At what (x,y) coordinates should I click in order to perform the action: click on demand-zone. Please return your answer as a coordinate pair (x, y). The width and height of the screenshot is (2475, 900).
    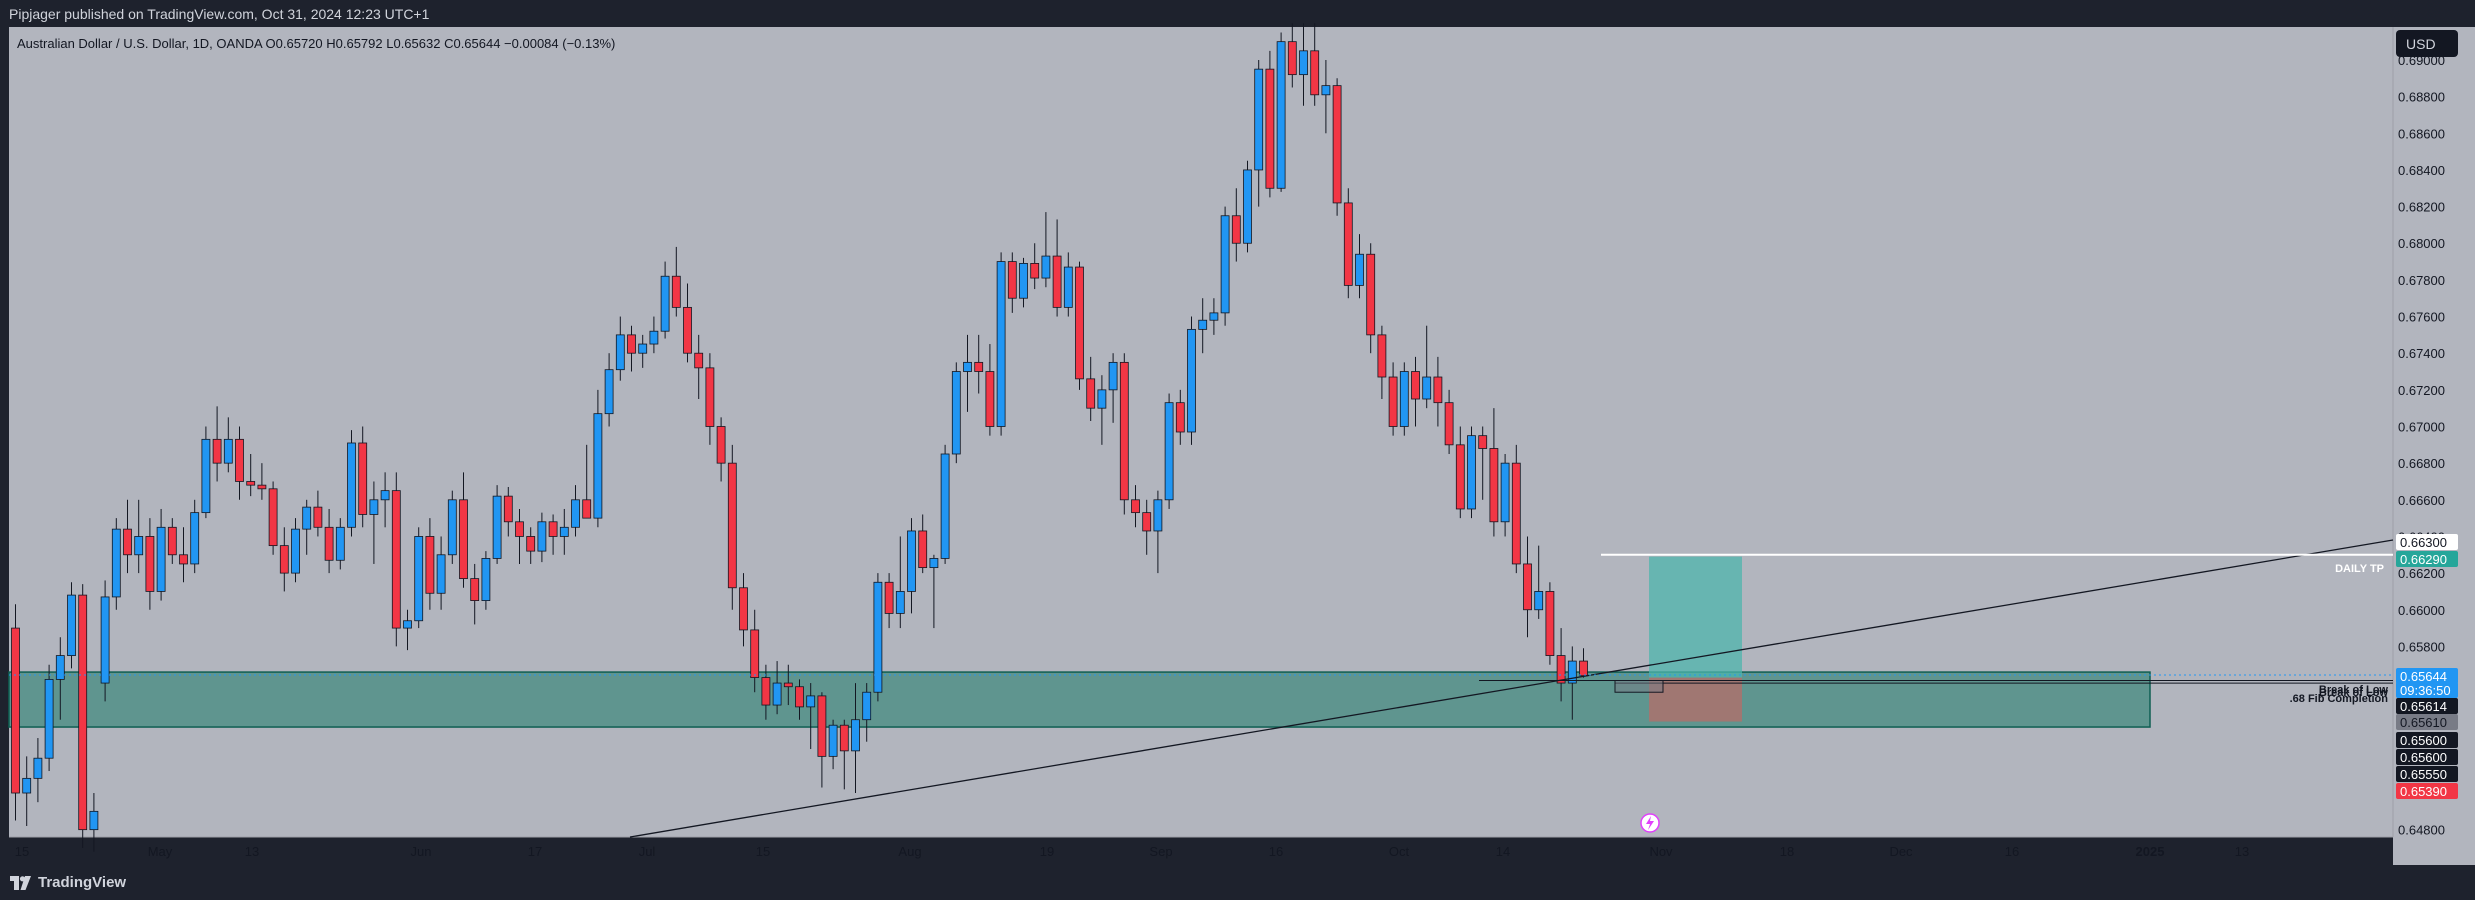
    Looking at the image, I should click on (1079, 699).